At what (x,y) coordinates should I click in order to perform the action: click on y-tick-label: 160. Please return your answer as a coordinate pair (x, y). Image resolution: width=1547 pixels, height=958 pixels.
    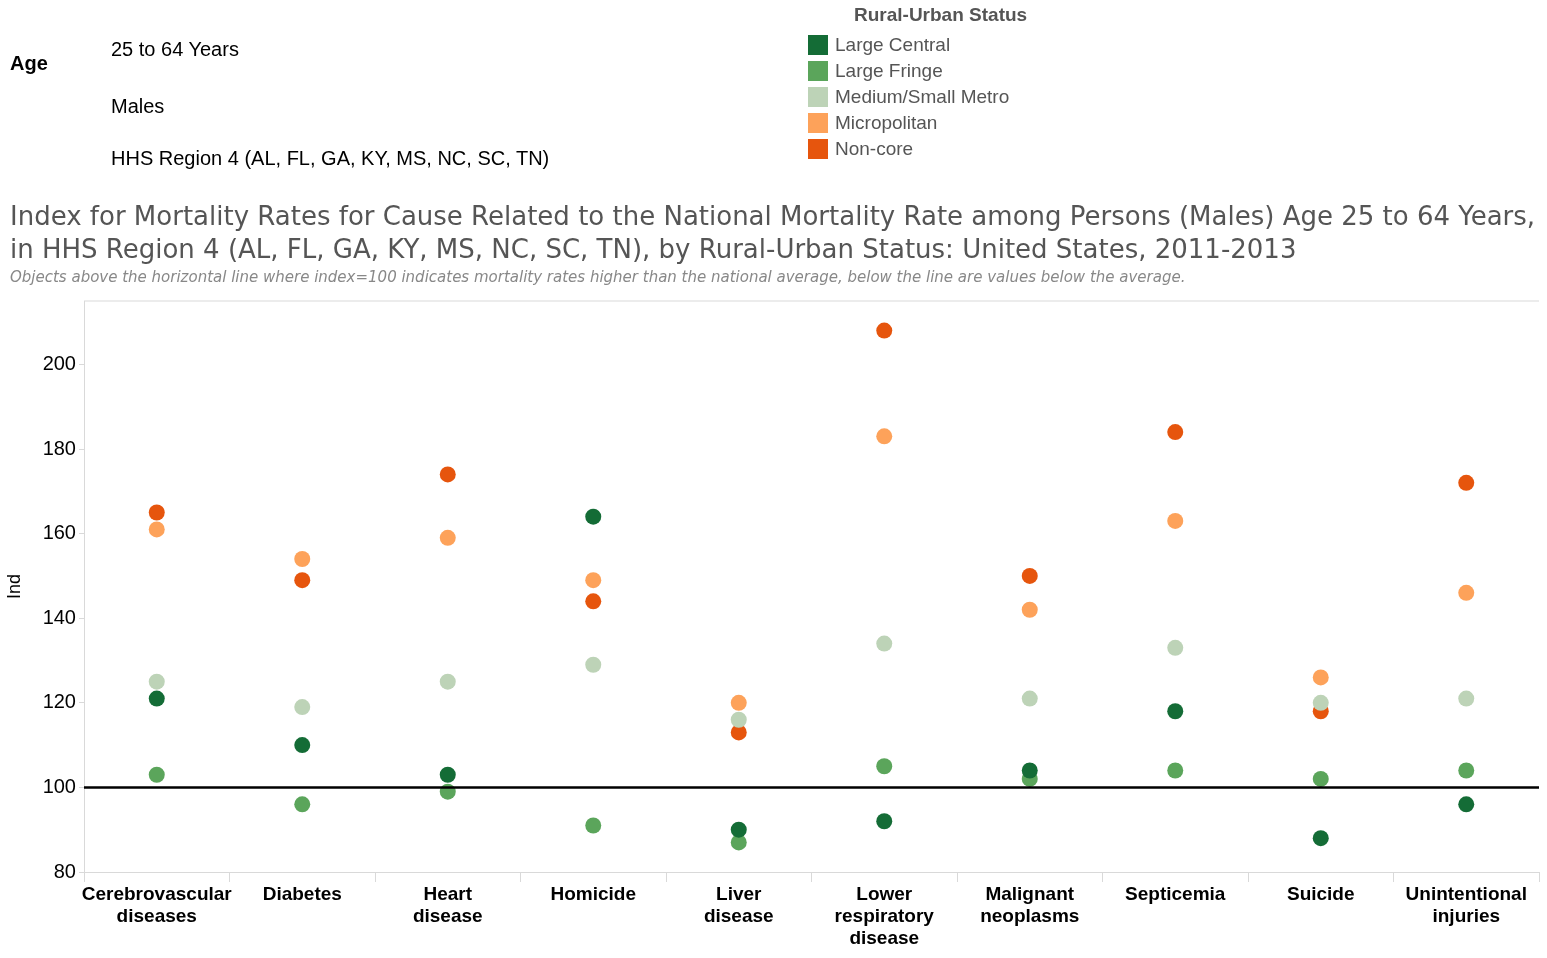
    Looking at the image, I should click on (59, 532).